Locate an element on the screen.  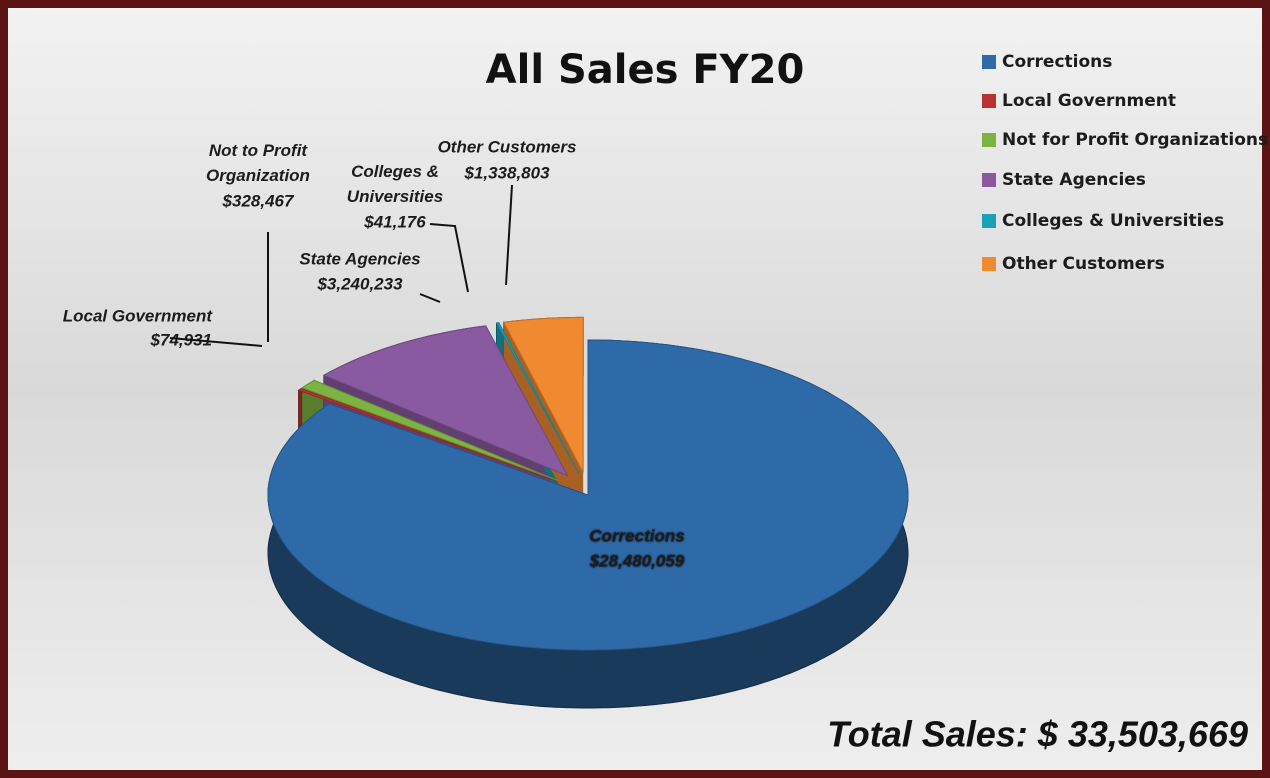
chart-title: All Sales FY20 is located at coordinates (645, 70).